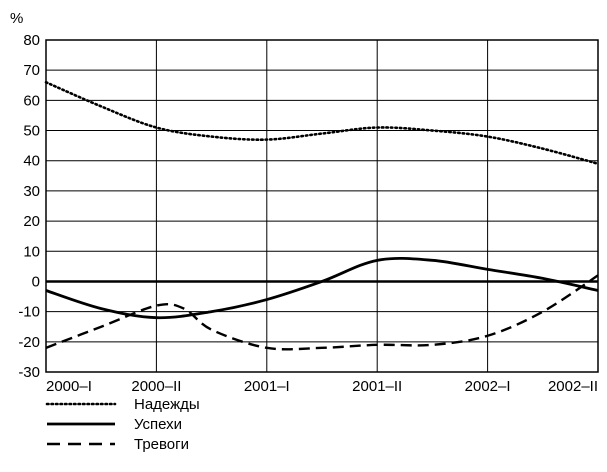 This screenshot has height=472, width=607. What do you see at coordinates (36, 281) in the screenshot?
I see `y-tick-label: 0` at bounding box center [36, 281].